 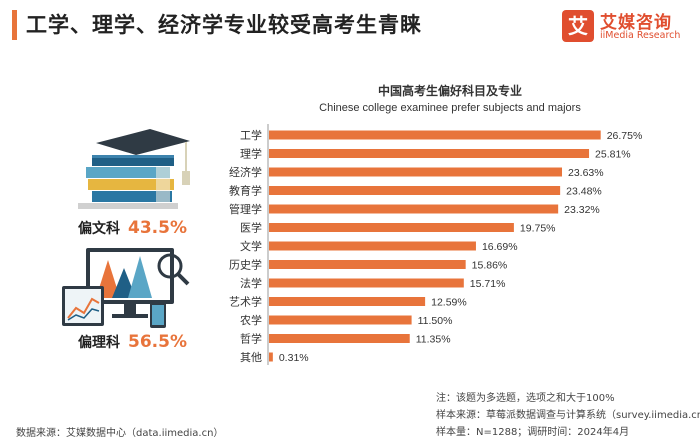 What do you see at coordinates (294, 358) in the screenshot?
I see `data-label: 0.31%` at bounding box center [294, 358].